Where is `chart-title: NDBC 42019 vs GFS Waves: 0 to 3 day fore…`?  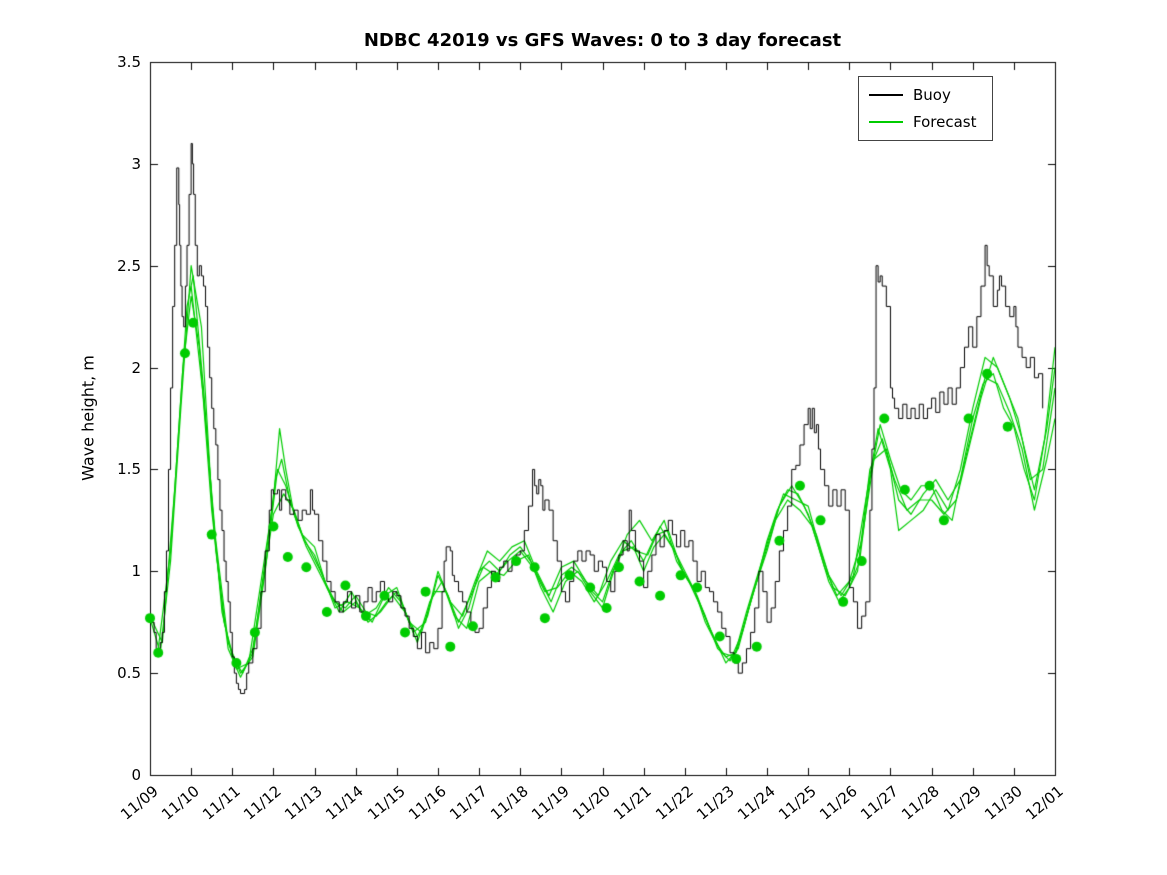
chart-title: NDBC 42019 vs GFS Waves: 0 to 3 day fore… is located at coordinates (602, 40).